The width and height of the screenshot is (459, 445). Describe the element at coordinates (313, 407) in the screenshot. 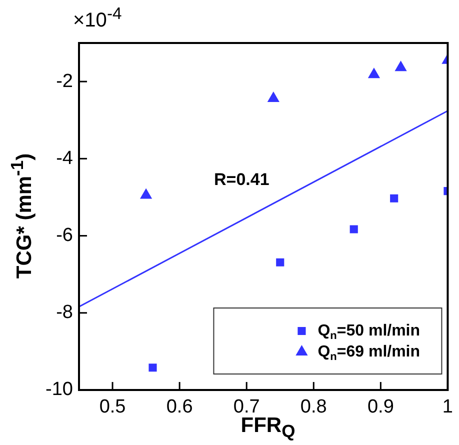

I see `x-tick-label: 0.8` at that location.